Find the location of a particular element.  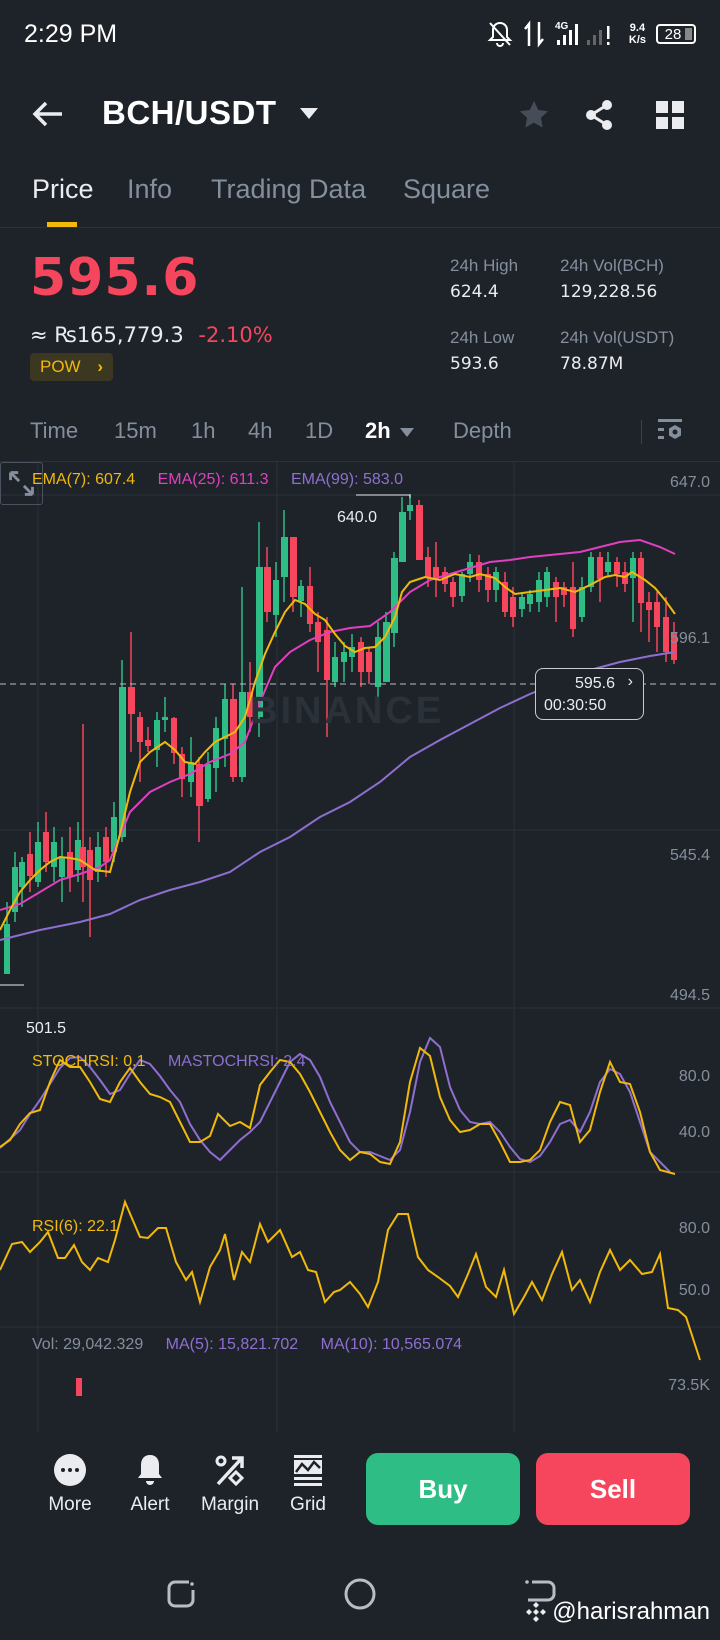

buy-button: Buy is located at coordinates (443, 1489).